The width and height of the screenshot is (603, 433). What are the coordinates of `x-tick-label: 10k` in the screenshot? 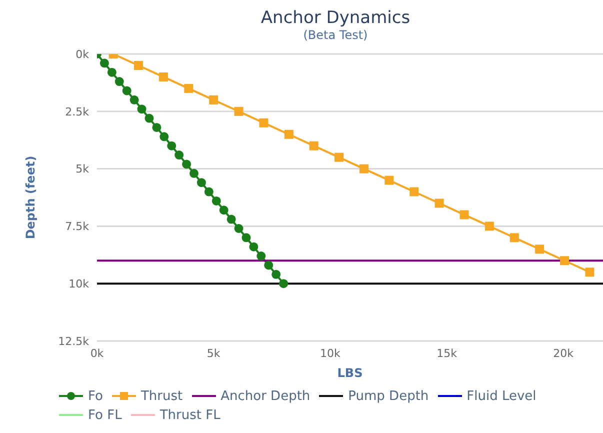 It's located at (330, 353).